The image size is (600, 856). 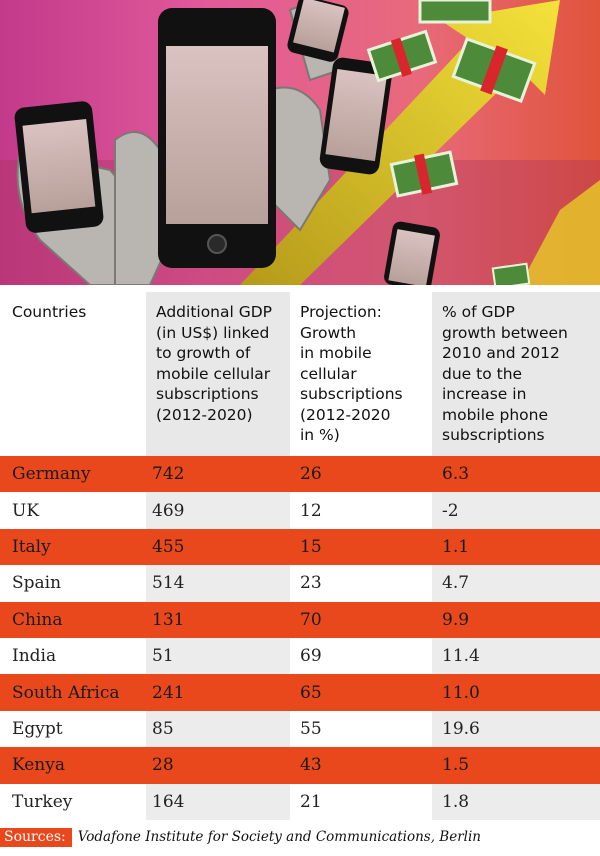 What do you see at coordinates (163, 765) in the screenshot?
I see `additional-gdp-cell: 28` at bounding box center [163, 765].